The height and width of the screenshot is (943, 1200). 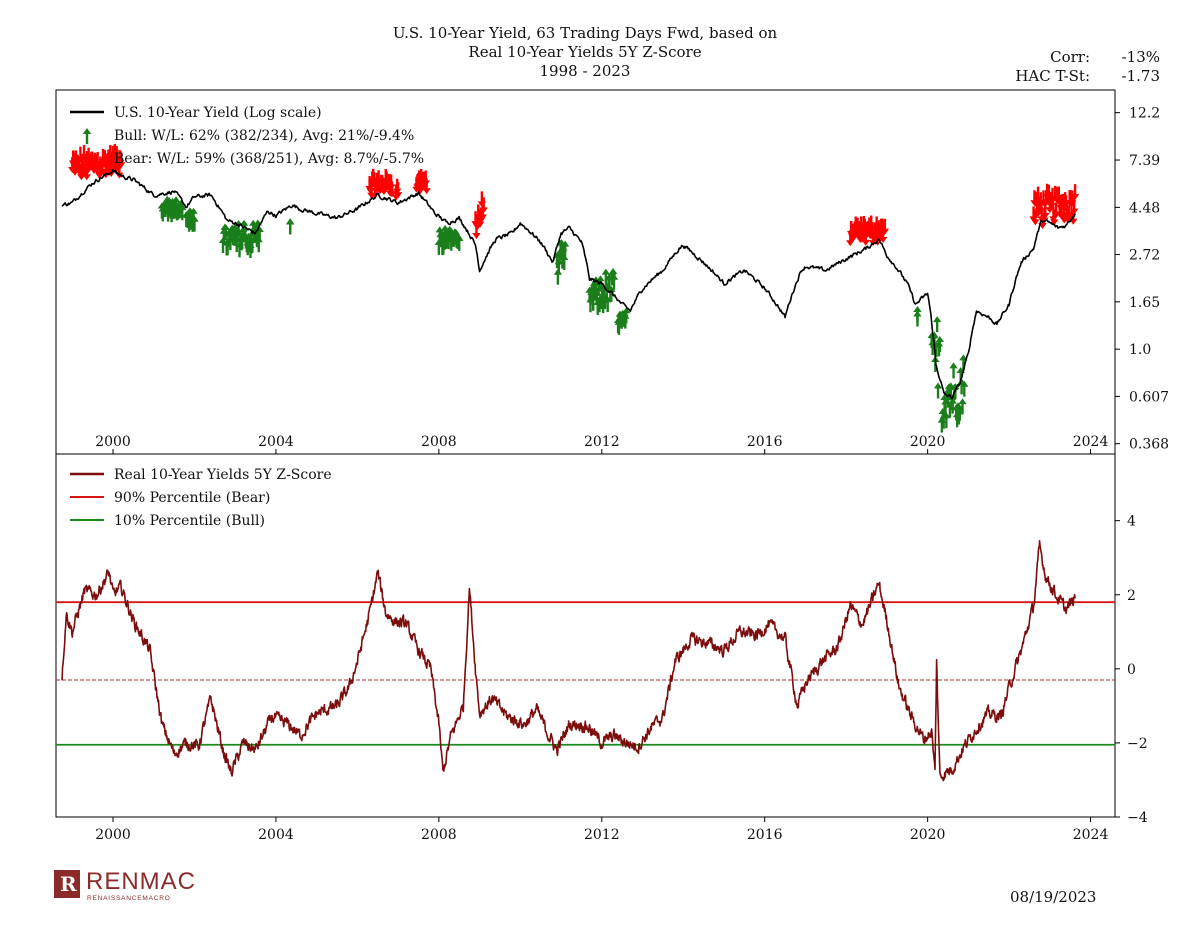 What do you see at coordinates (1140, 350) in the screenshot?
I see `y-tick-label-top: 1.0` at bounding box center [1140, 350].